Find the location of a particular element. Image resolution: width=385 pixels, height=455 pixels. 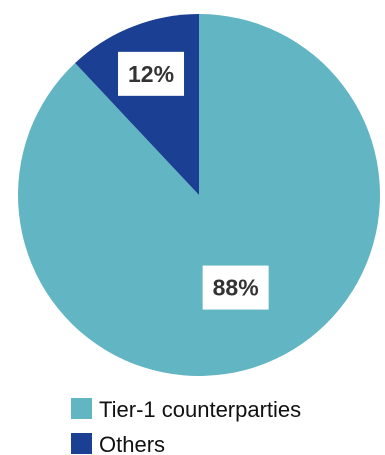

data-label-text: 12% is located at coordinates (151, 74).